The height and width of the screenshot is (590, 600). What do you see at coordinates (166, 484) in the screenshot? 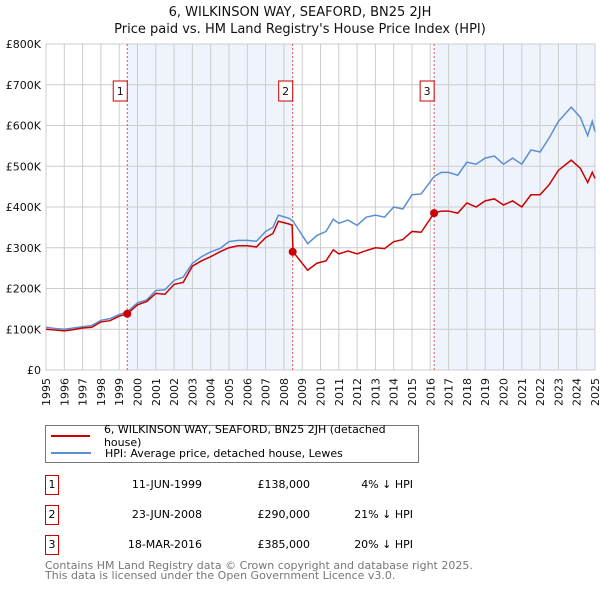
I see `sale-date: 11-JUN-1999` at bounding box center [166, 484].